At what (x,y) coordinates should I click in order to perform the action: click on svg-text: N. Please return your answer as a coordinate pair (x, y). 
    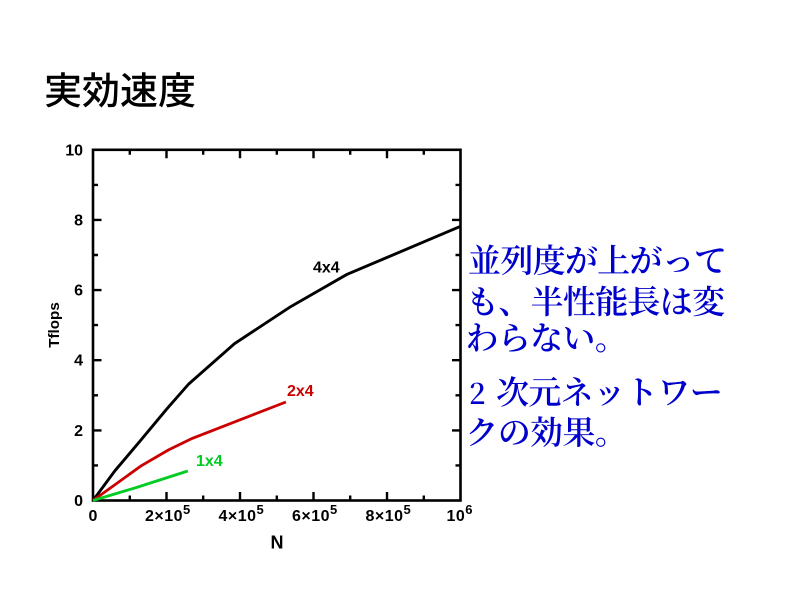
    Looking at the image, I should click on (277, 543).